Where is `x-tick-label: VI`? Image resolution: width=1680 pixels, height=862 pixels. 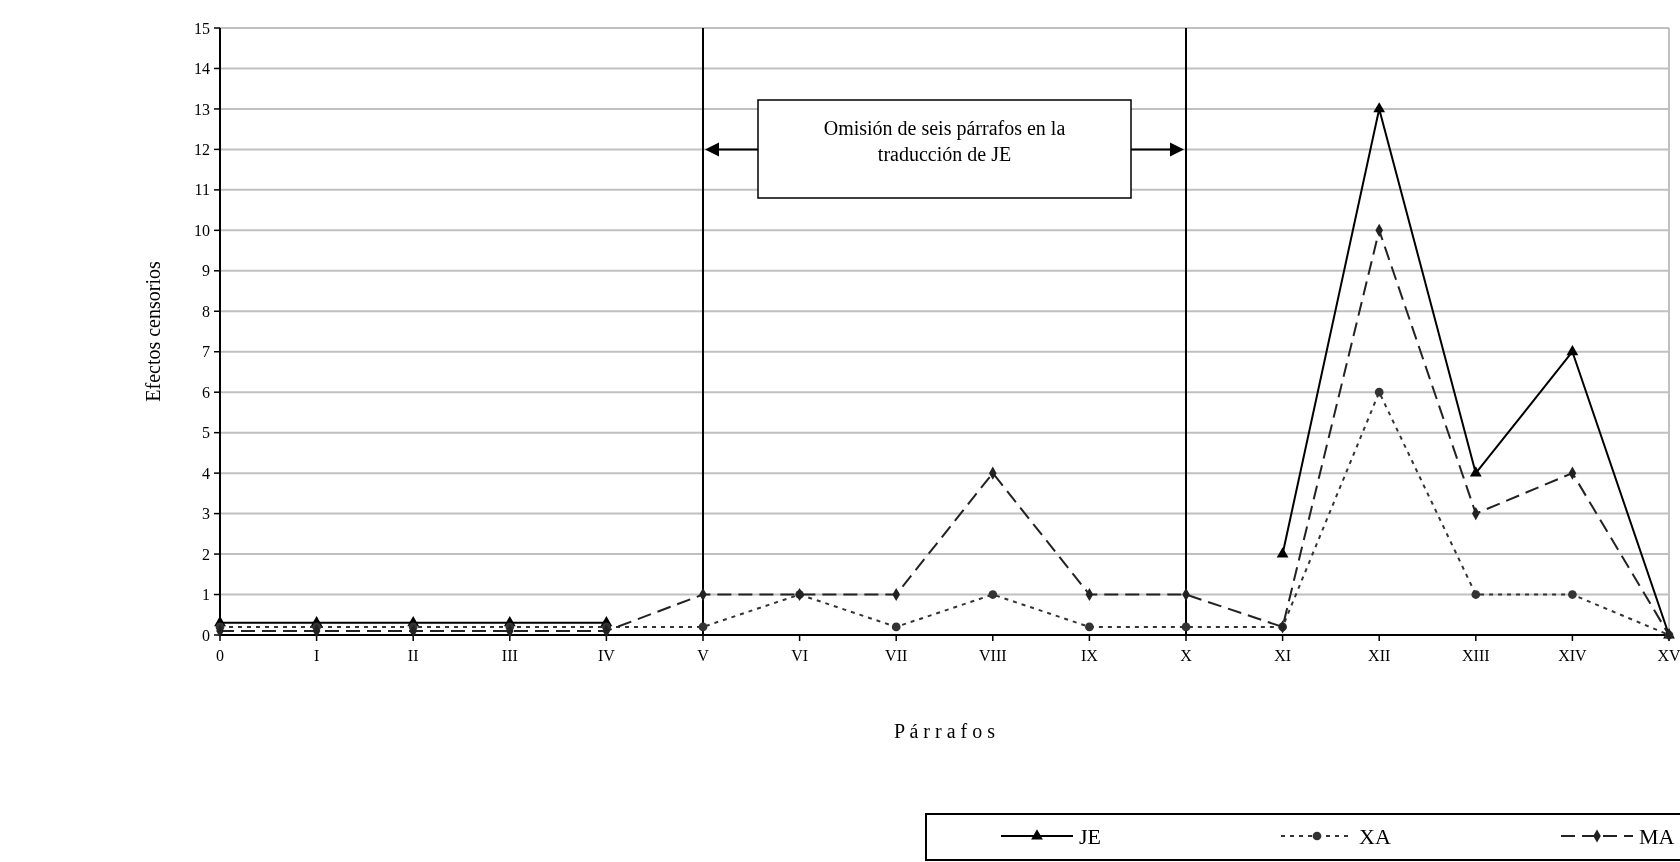
x-tick-label: VI is located at coordinates (800, 655).